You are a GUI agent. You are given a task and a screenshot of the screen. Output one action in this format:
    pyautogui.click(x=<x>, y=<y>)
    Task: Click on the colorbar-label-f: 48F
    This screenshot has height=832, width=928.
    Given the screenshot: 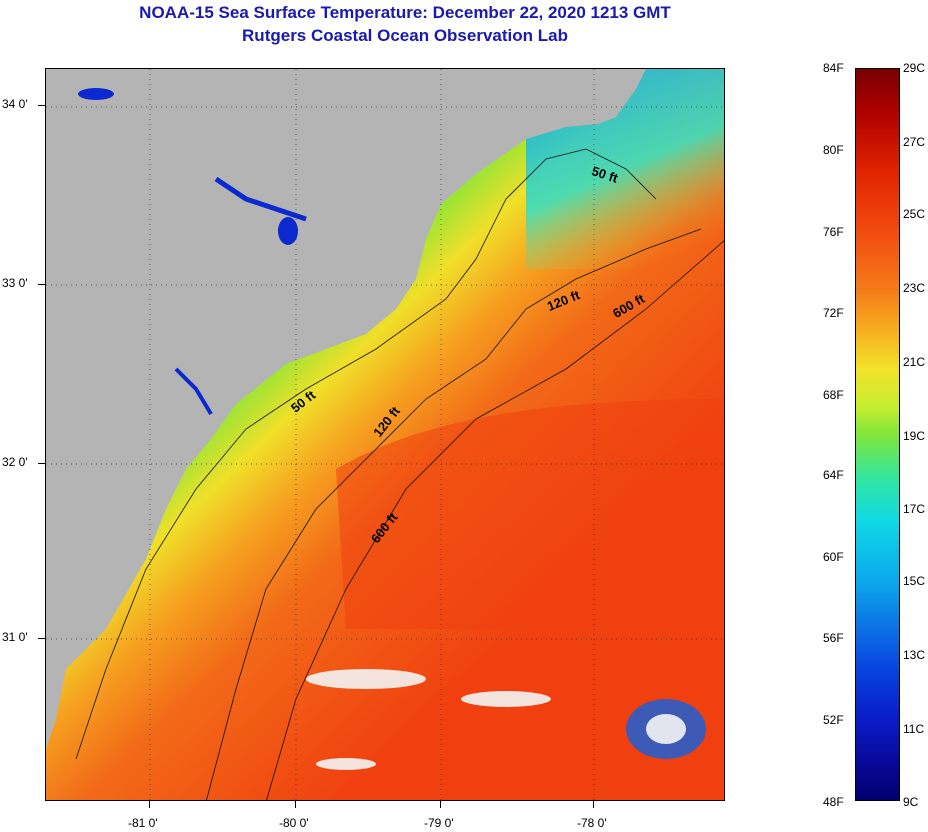 What is the action you would take?
    pyautogui.click(x=833, y=802)
    